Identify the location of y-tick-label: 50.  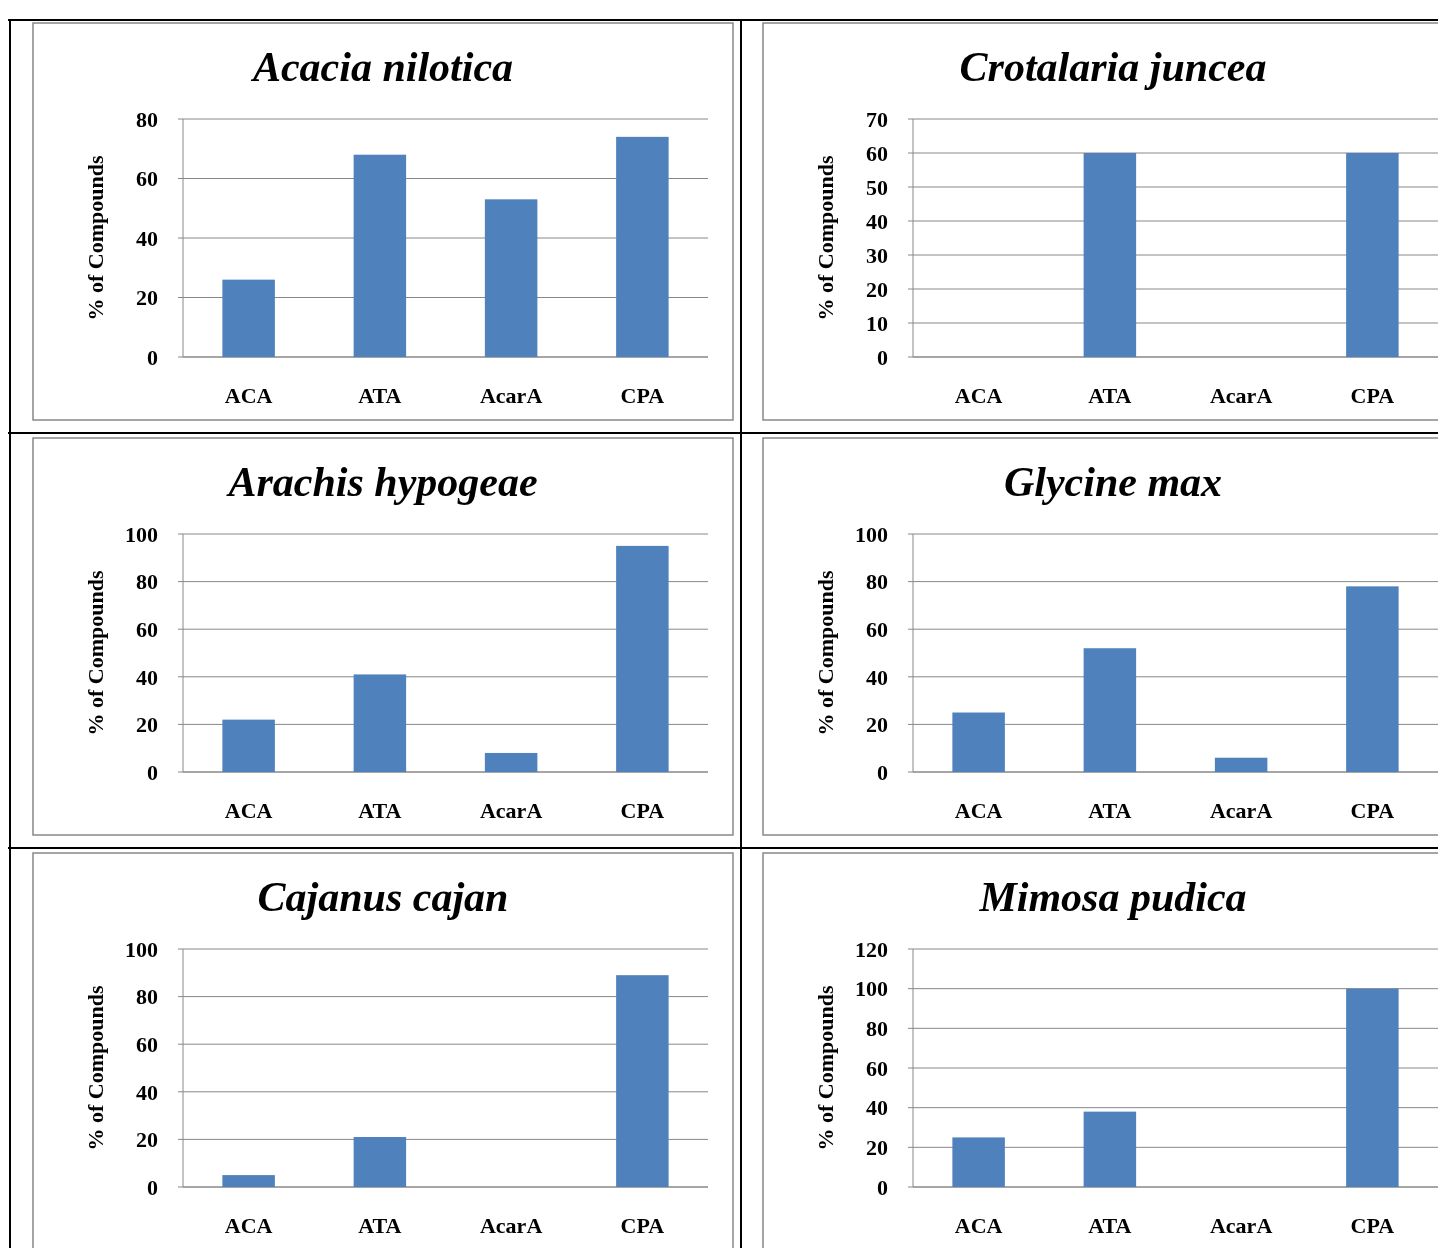
(877, 187).